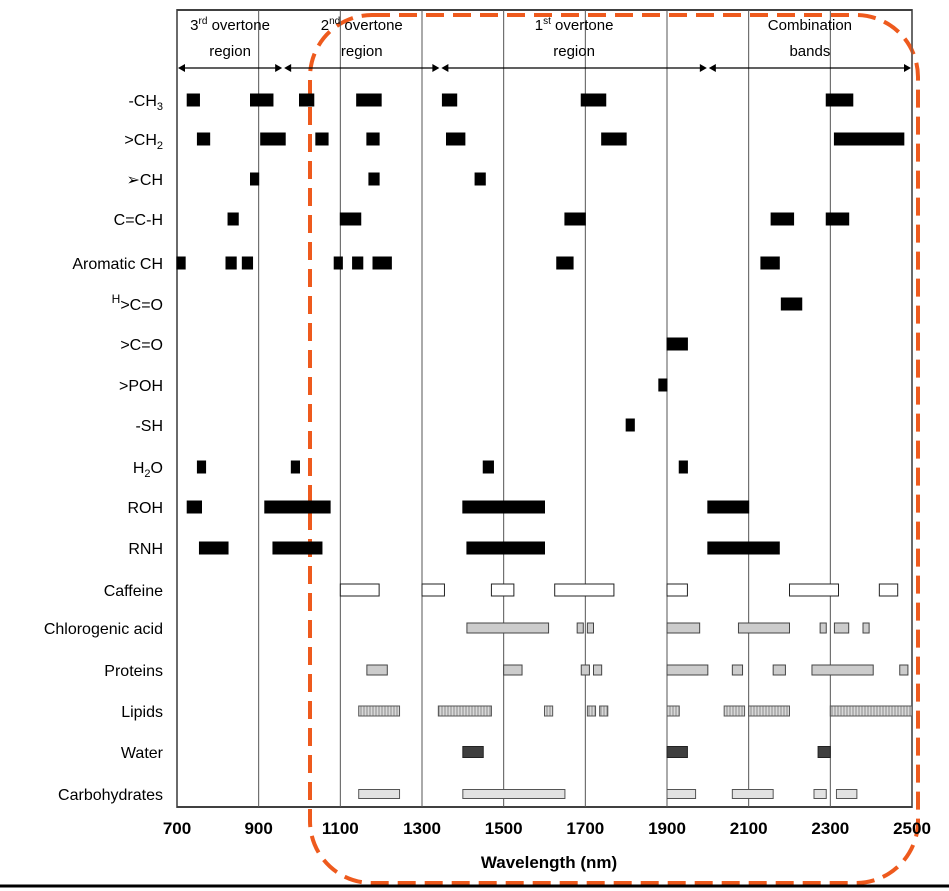  Describe the element at coordinates (133, 671) in the screenshot. I see `row-label: Proteins` at that location.